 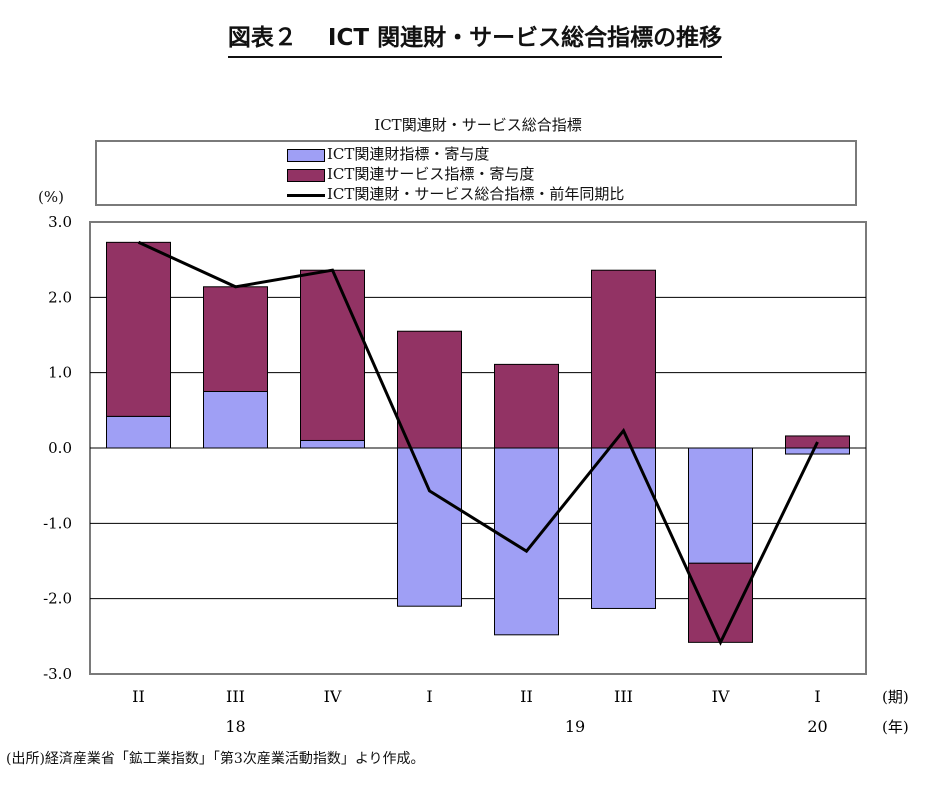 What do you see at coordinates (306, 175) in the screenshot?
I see `legend-swatch-services` at bounding box center [306, 175].